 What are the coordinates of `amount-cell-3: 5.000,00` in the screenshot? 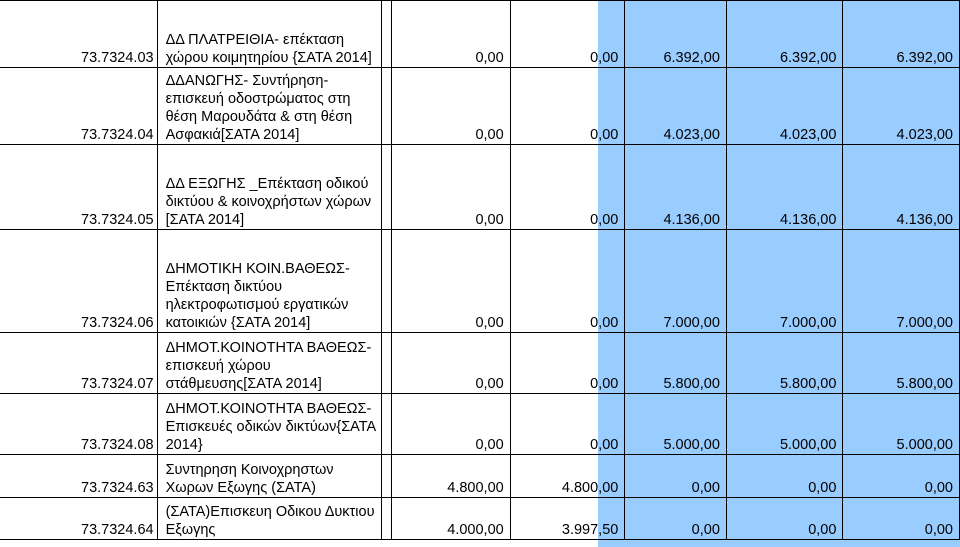 It's located at (675, 424).